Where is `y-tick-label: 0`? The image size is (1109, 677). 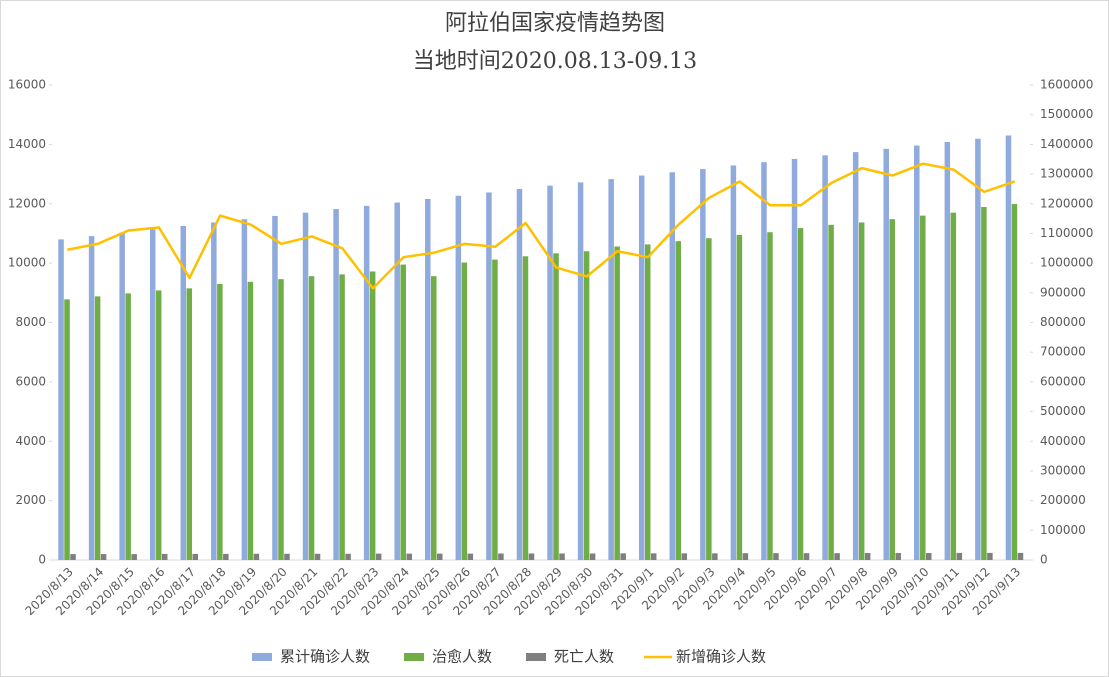 y-tick-label: 0 is located at coordinates (42, 560).